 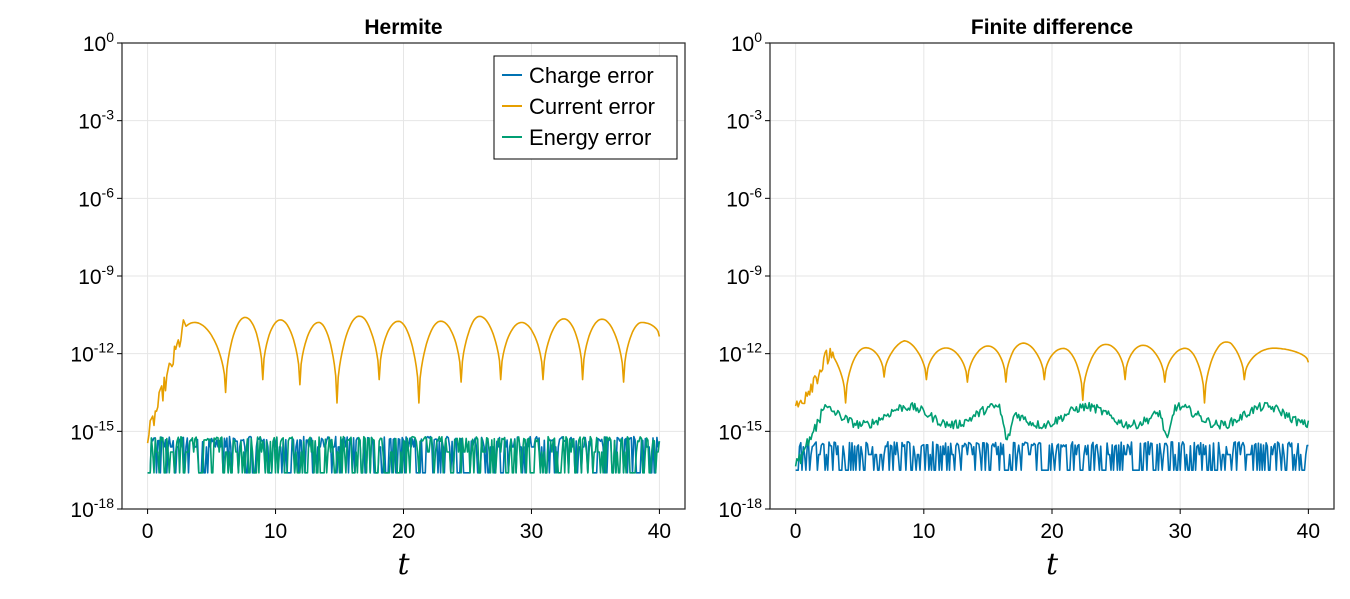 I want to click on chart-title: Hermite, so click(x=403, y=27).